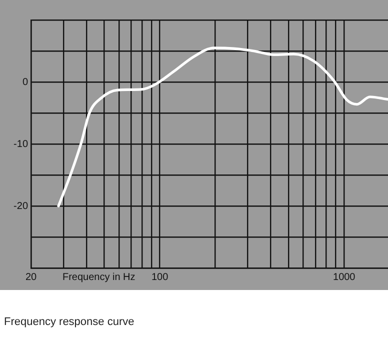 Image resolution: width=388 pixels, height=343 pixels. Describe the element at coordinates (25, 82) in the screenshot. I see `y-tick-label: 0` at that location.